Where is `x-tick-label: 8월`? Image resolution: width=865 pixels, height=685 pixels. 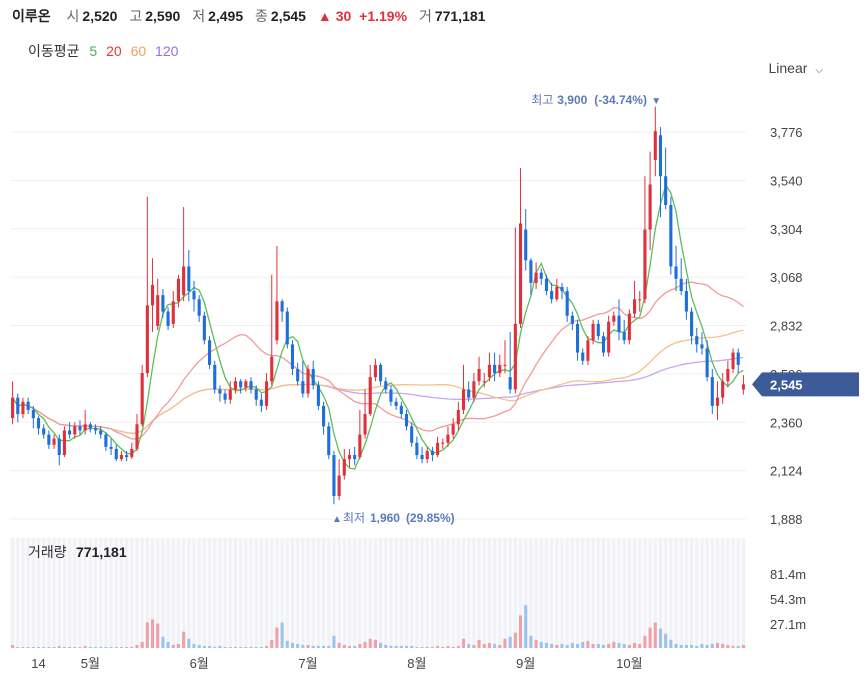 x-tick-label: 8월 is located at coordinates (416, 663).